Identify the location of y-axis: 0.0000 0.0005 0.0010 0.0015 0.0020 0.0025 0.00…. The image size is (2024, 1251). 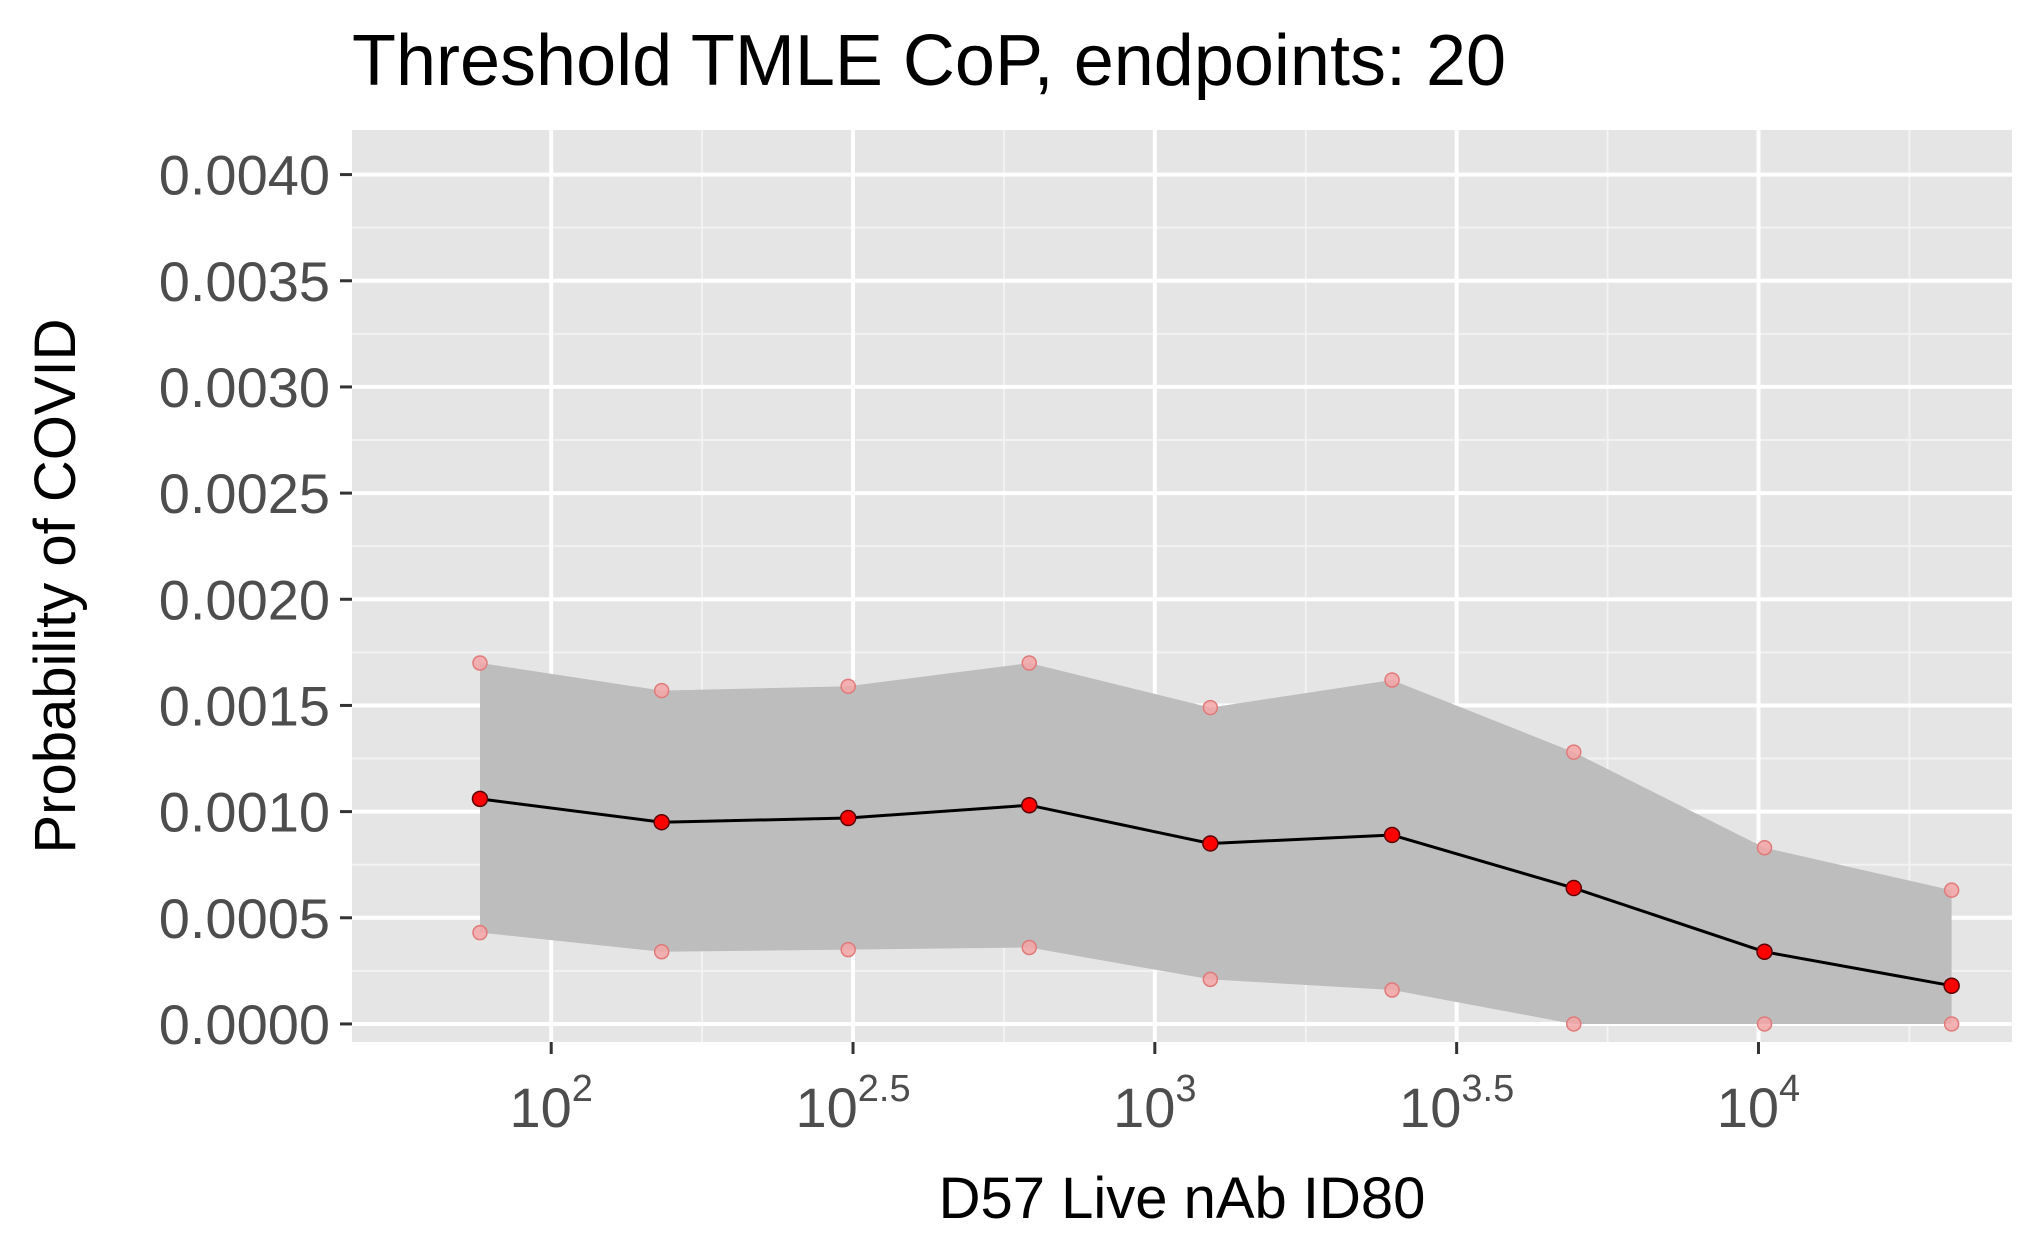
(255, 600).